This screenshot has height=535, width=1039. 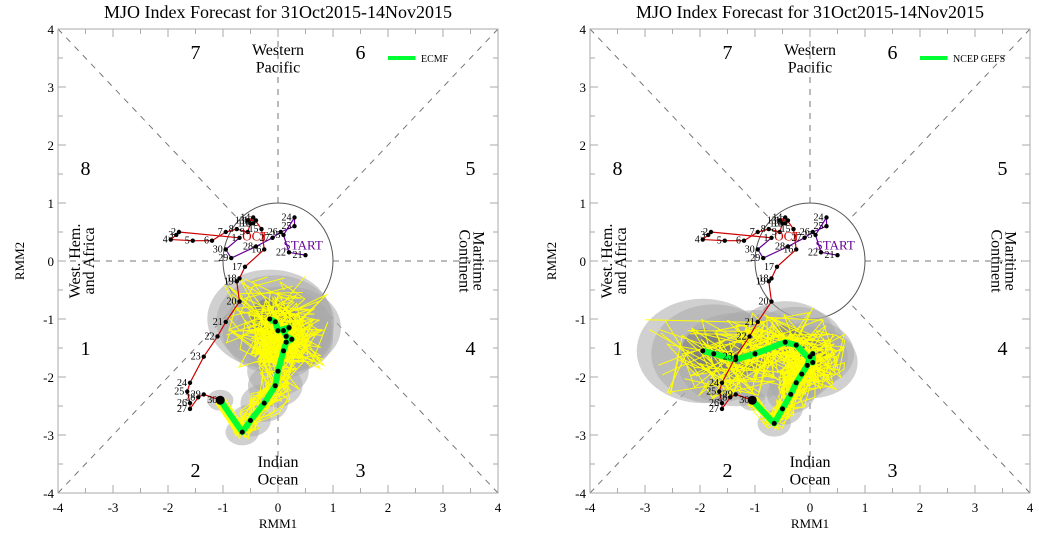 I want to click on y-tick-label: 4, so click(x=51, y=29).